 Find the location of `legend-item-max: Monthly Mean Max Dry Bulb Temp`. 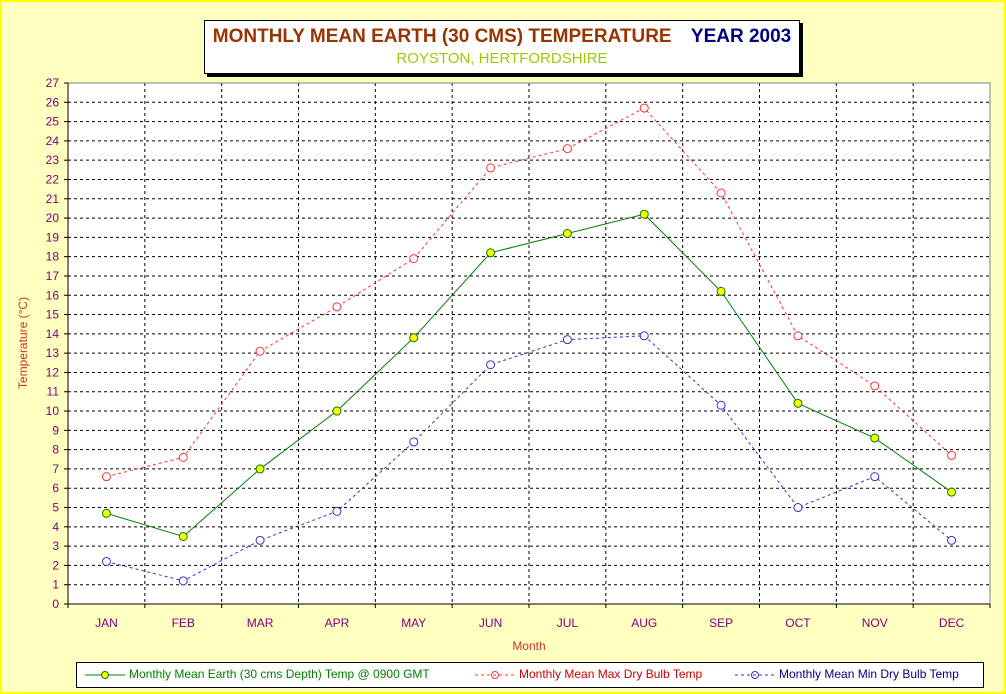

legend-item-max: Monthly Mean Max Dry Bulb Temp is located at coordinates (588, 674).